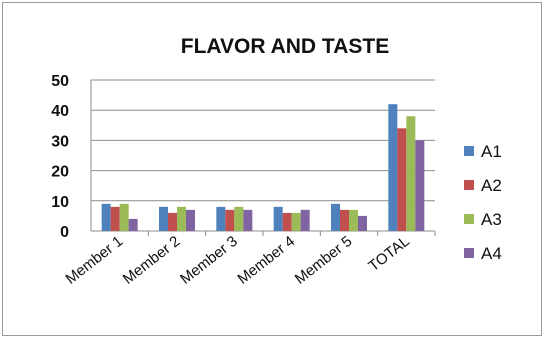 This screenshot has height=338, width=544. What do you see at coordinates (60, 157) in the screenshot?
I see `y-tick-labels: 0 10 20 30 40 50` at bounding box center [60, 157].